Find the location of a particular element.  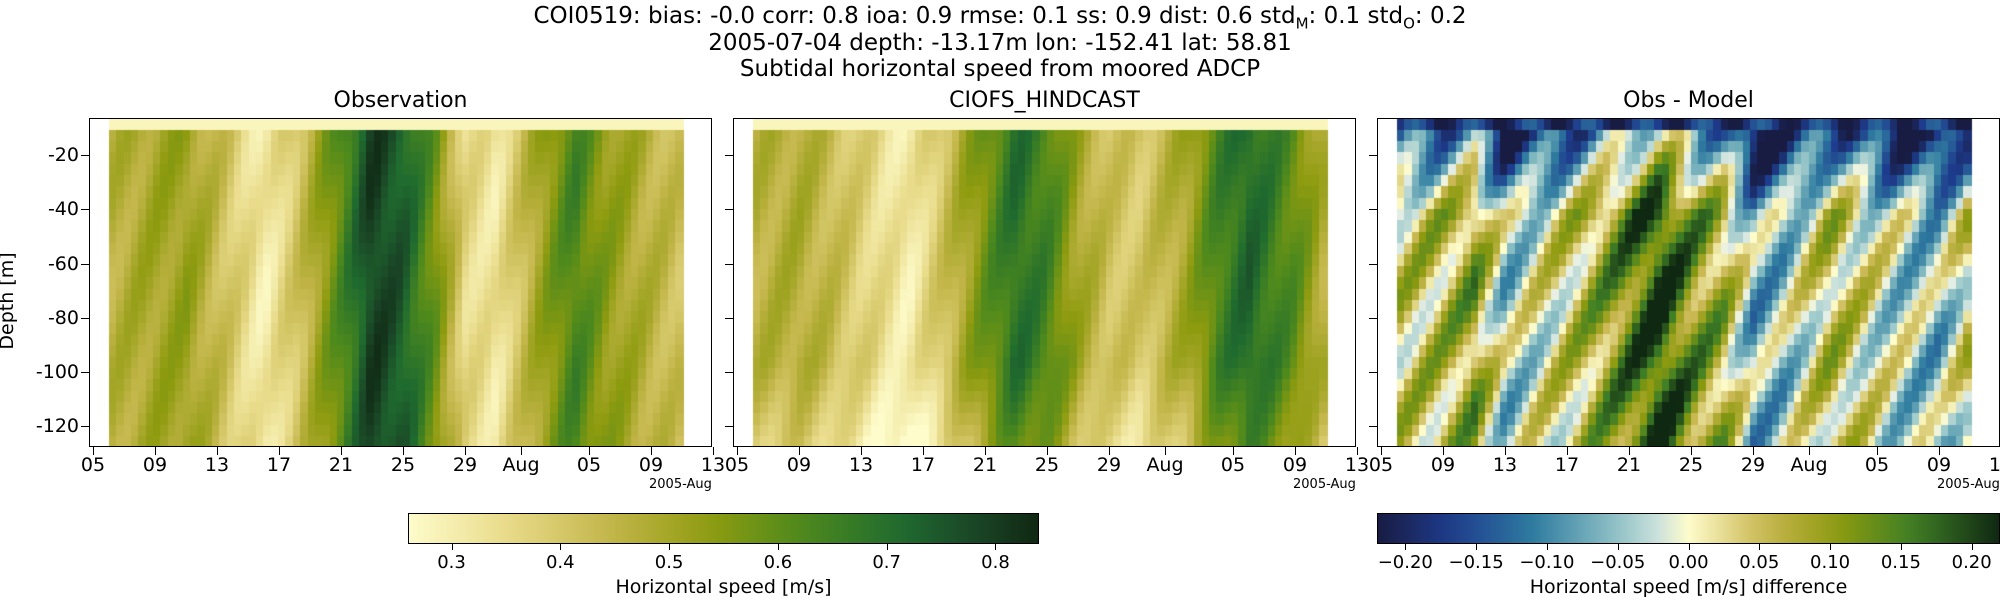

panel-title-observation: Observation is located at coordinates (400, 100).